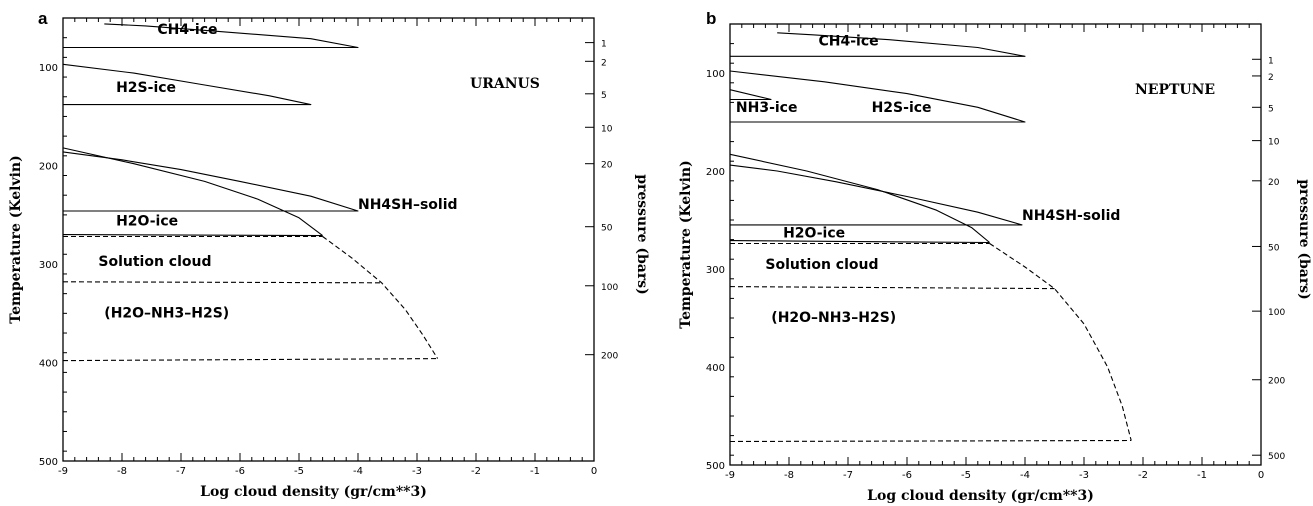 This screenshot has width=1313, height=506. Describe the element at coordinates (1276, 457) in the screenshot. I see `pressure-tick-label: 500` at that location.